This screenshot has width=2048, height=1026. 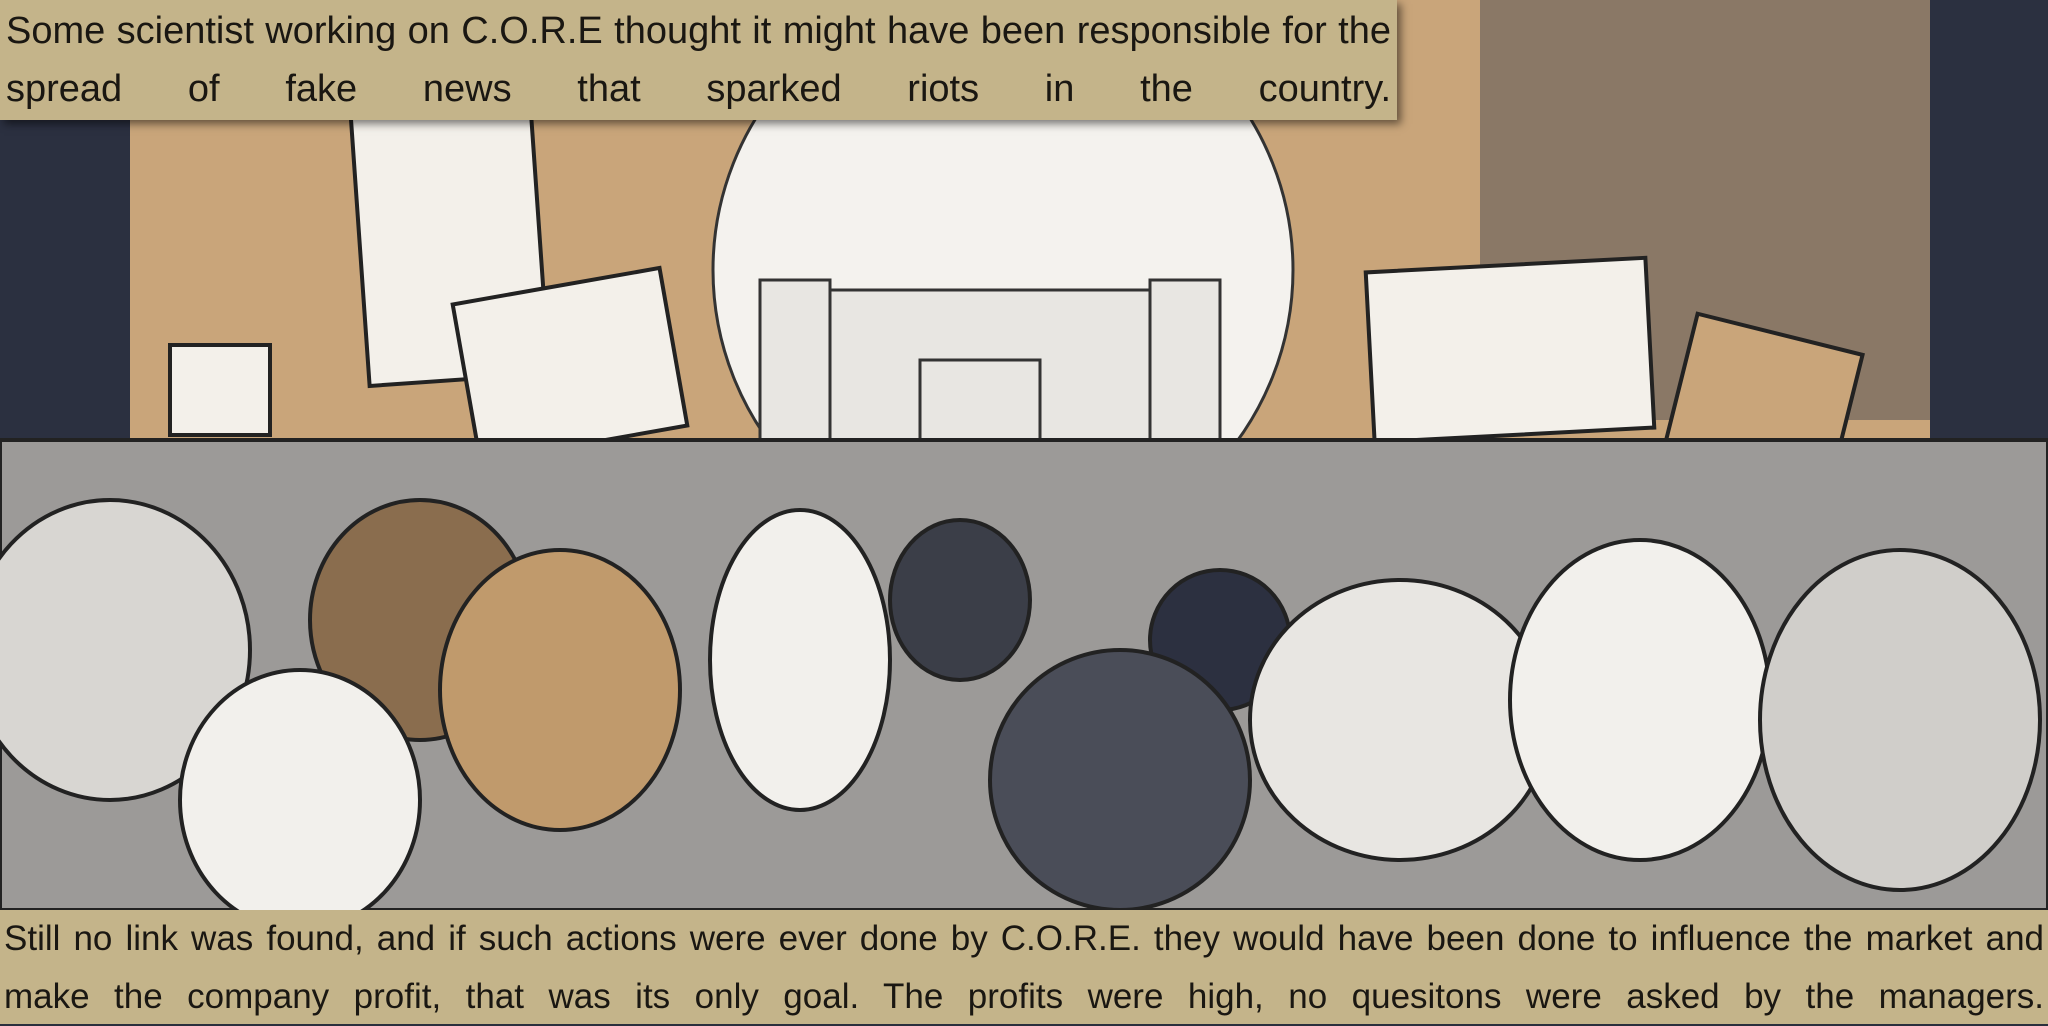 What do you see at coordinates (990, 365) in the screenshot?
I see `building` at bounding box center [990, 365].